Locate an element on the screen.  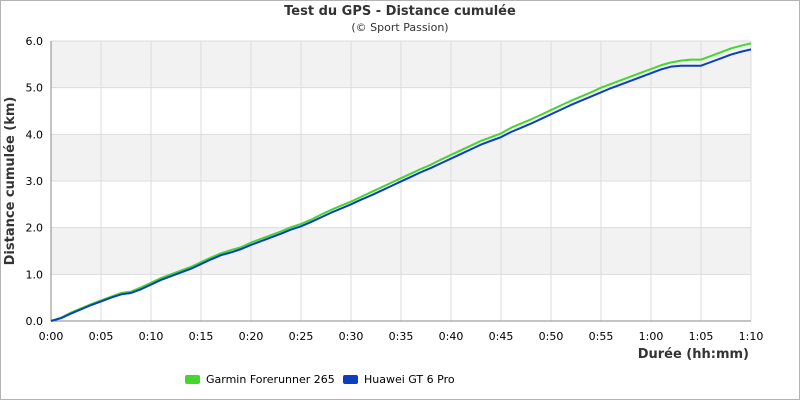
chart-subtitle: (© Sport Passion) is located at coordinates (400, 27).